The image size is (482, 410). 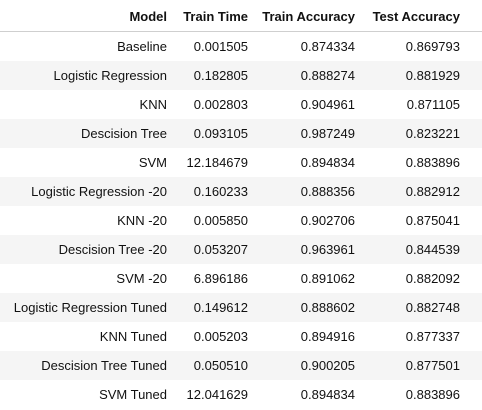 I want to click on table-row: SVM Tuned 12.041629 0.894834 0.883896, so click(x=241, y=394).